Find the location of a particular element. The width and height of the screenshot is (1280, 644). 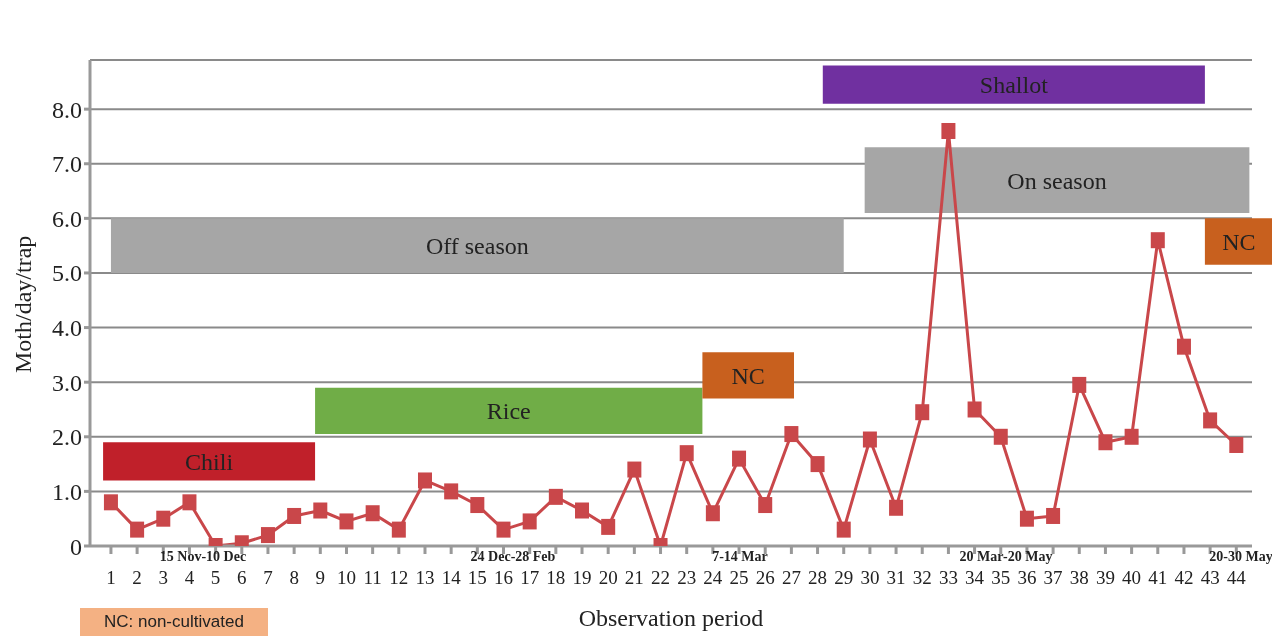

x-tick-label: 41 is located at coordinates (1158, 577).